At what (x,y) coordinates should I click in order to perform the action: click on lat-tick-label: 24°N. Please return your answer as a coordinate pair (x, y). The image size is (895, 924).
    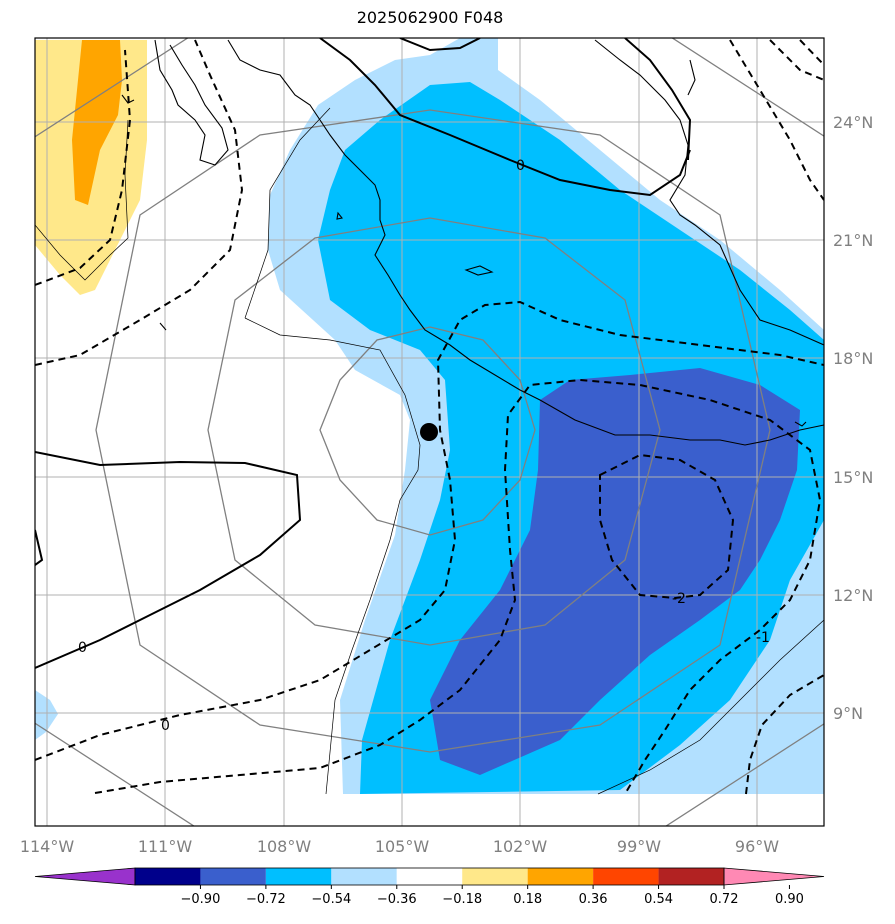
    Looking at the image, I should click on (853, 122).